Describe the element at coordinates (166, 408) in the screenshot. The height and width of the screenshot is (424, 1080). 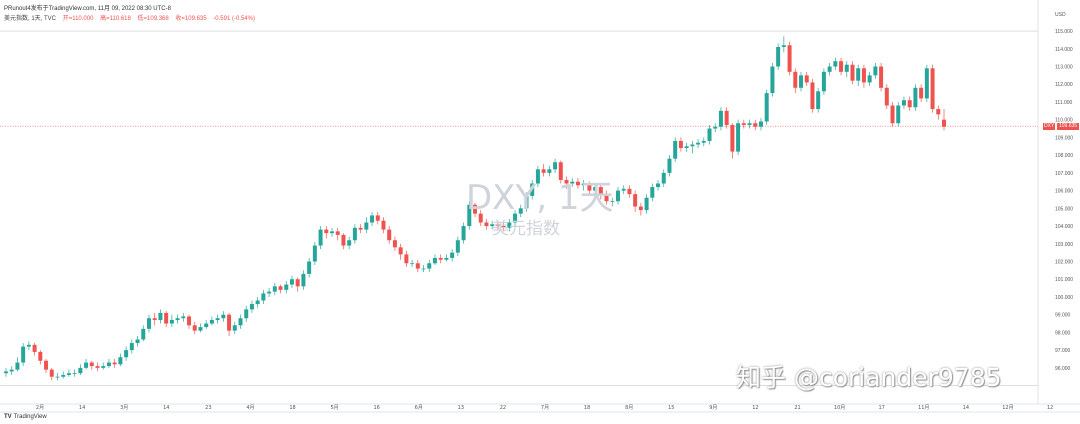
I see `x-tick-label: 14` at that location.